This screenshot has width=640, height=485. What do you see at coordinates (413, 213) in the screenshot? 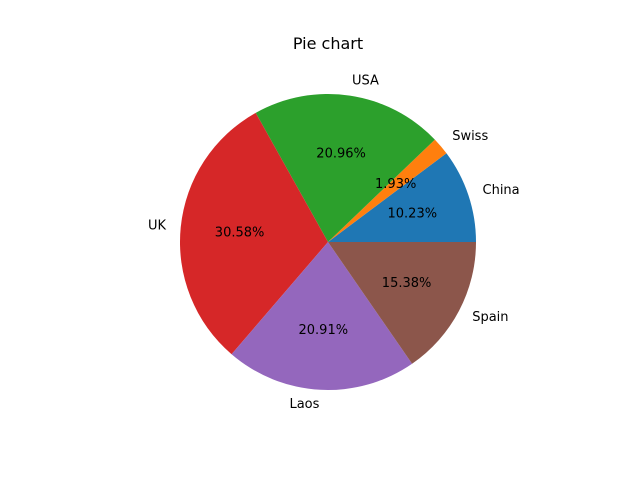
I see `value-label-china: 10.23%` at bounding box center [413, 213].